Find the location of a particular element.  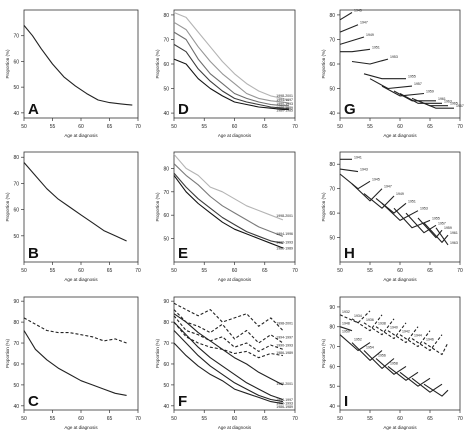

series-label: 1980-1985 is located at coordinates (284, 111).